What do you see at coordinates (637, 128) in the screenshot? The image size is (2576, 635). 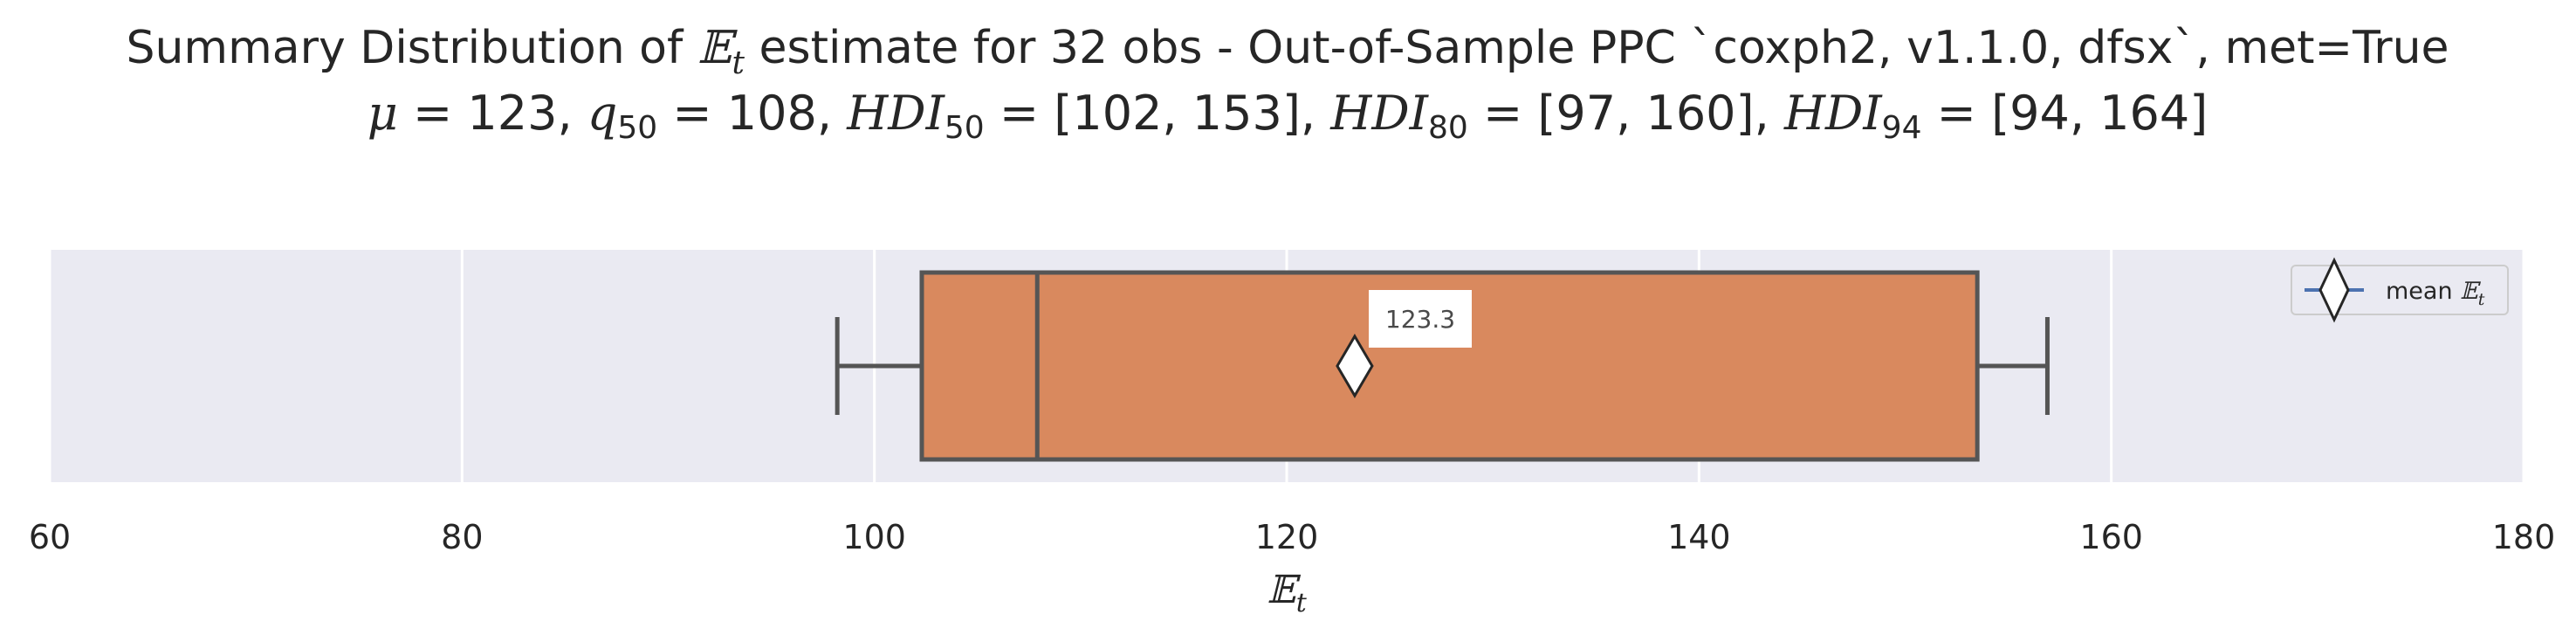 I see `subtitle-q-subscript: 50` at bounding box center [637, 128].